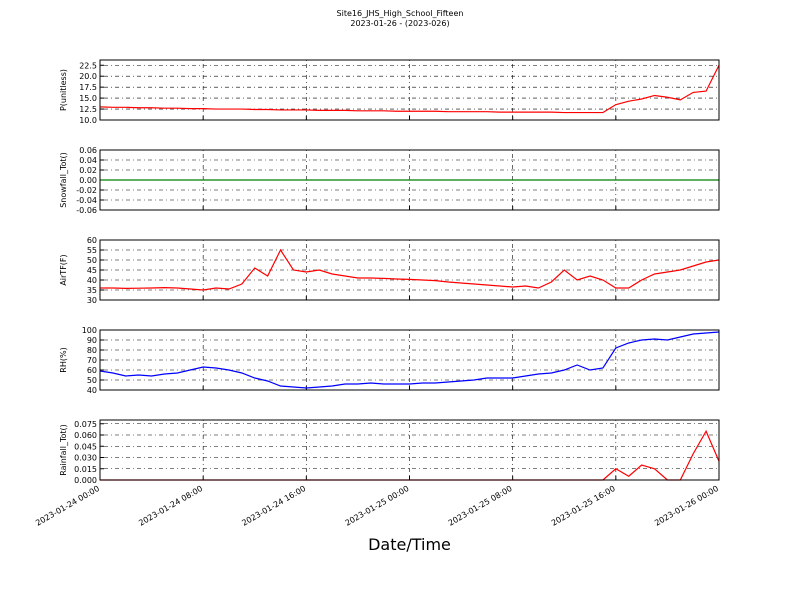 This screenshot has width=800, height=600. Describe the element at coordinates (85, 469) in the screenshot. I see `y-tick-label: 0.015` at that location.